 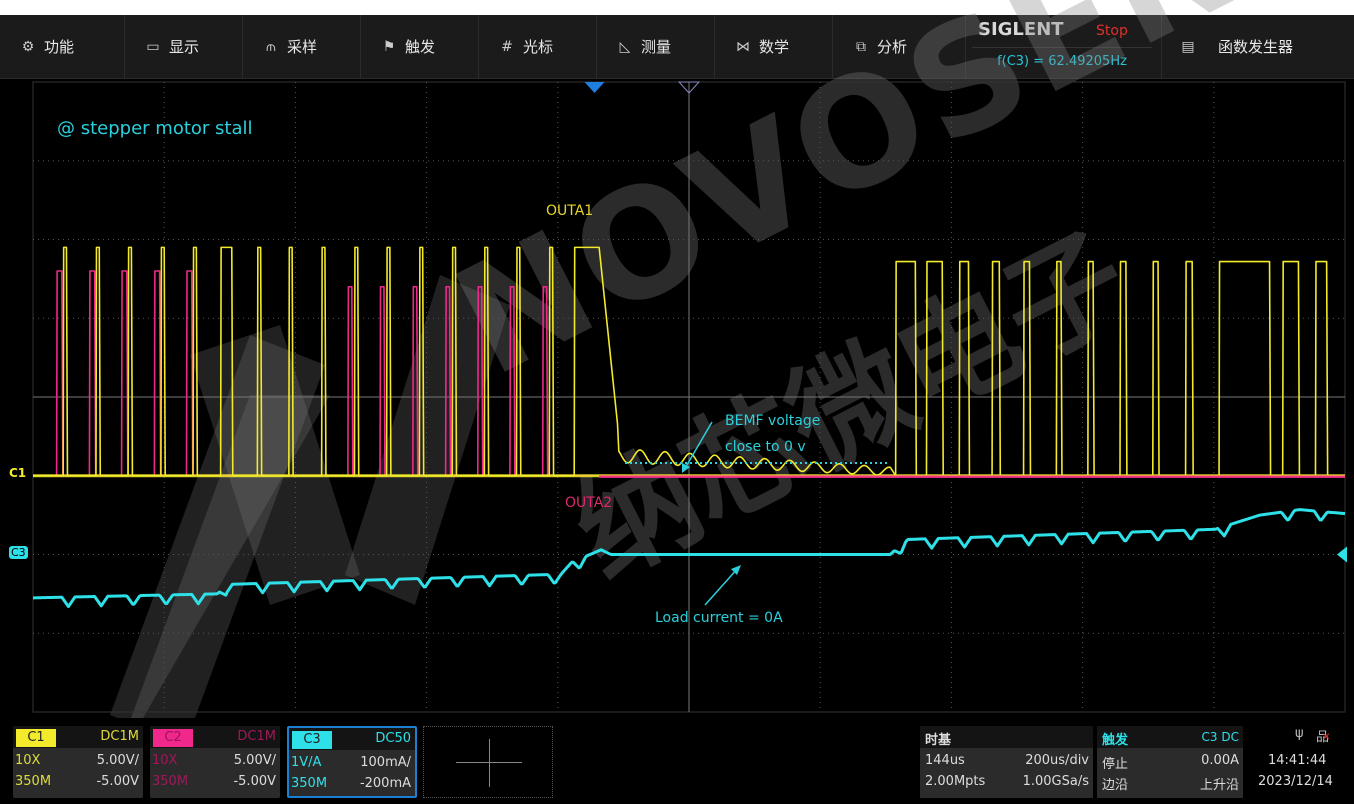 I want to click on menu-label: 数学, so click(x=774, y=47).